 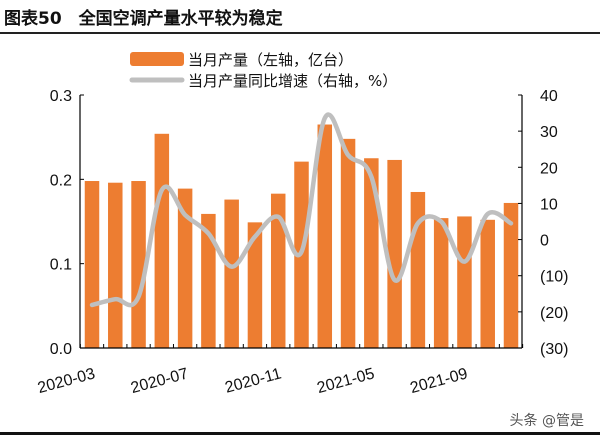 I want to click on watermark: 头条 @管是, so click(x=546, y=421).